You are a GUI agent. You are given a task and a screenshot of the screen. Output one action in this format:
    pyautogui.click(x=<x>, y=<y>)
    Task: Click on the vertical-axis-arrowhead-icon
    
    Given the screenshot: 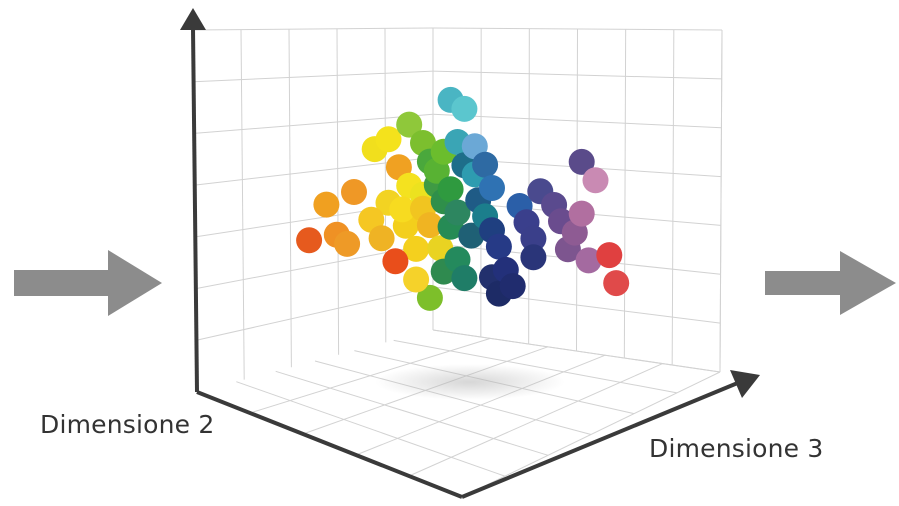 What is the action you would take?
    pyautogui.click(x=193, y=19)
    